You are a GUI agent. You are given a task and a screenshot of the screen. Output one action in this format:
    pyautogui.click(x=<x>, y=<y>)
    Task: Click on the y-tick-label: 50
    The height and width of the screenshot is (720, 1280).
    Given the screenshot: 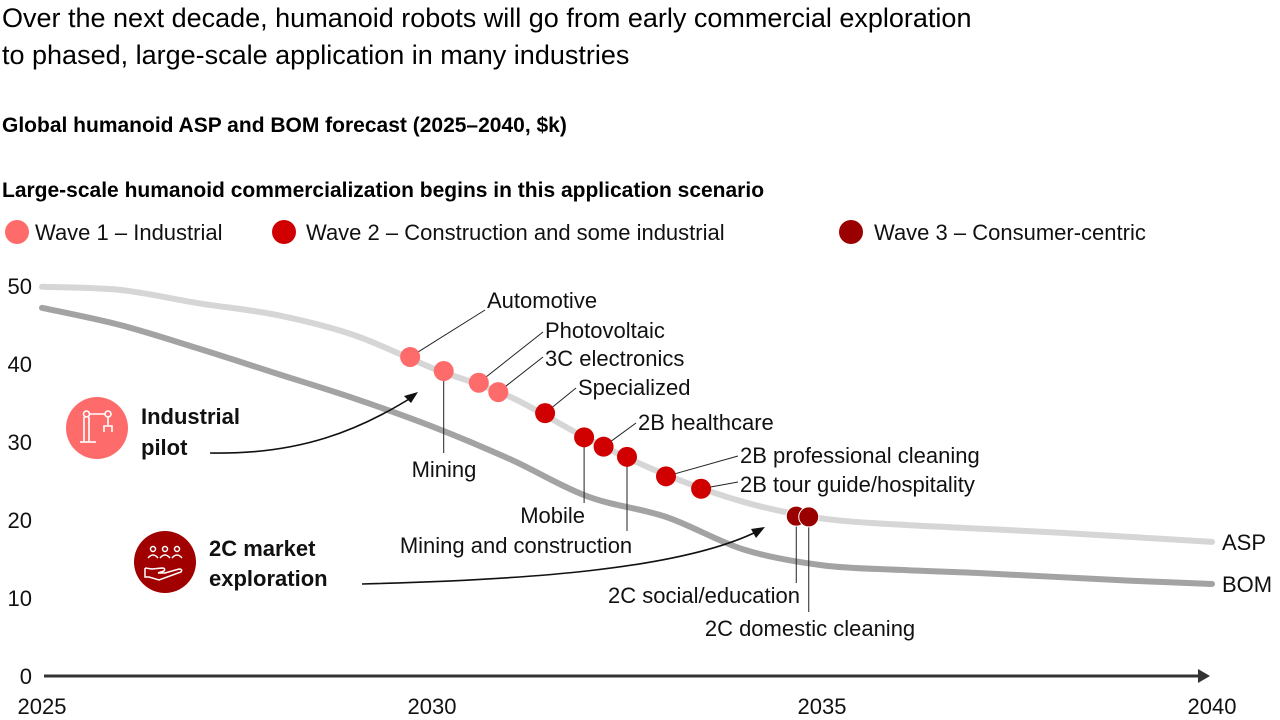 What is the action you would take?
    pyautogui.click(x=20, y=286)
    